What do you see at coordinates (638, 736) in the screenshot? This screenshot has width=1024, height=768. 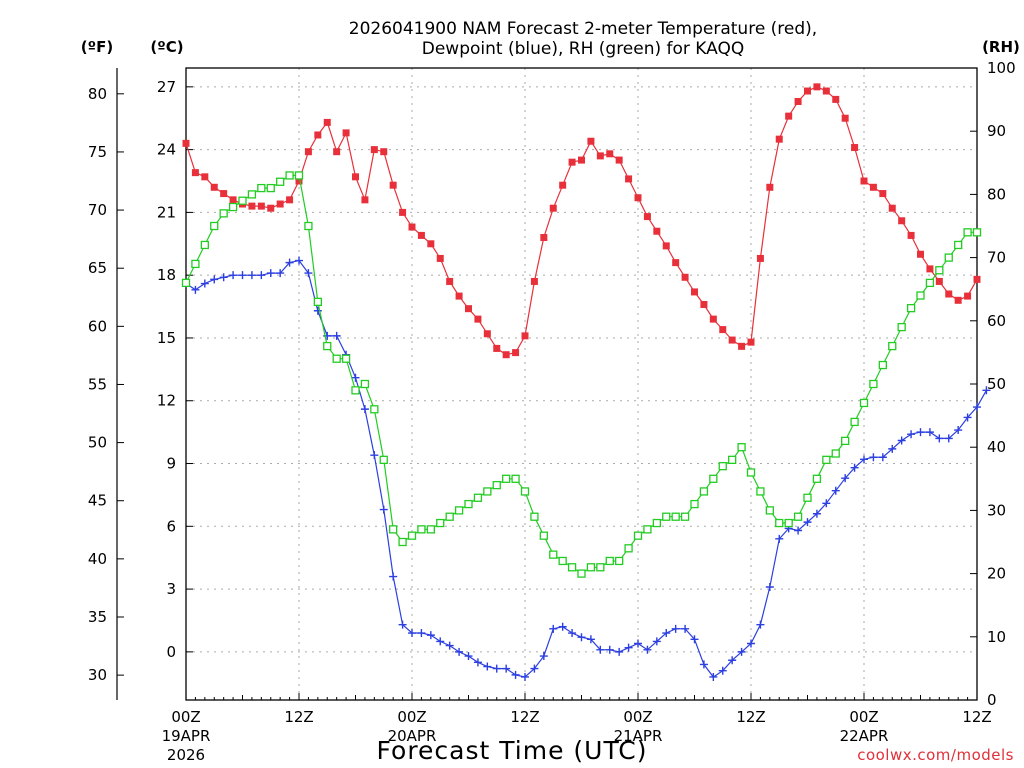 I see `time-tick-date: 21APR` at bounding box center [638, 736].